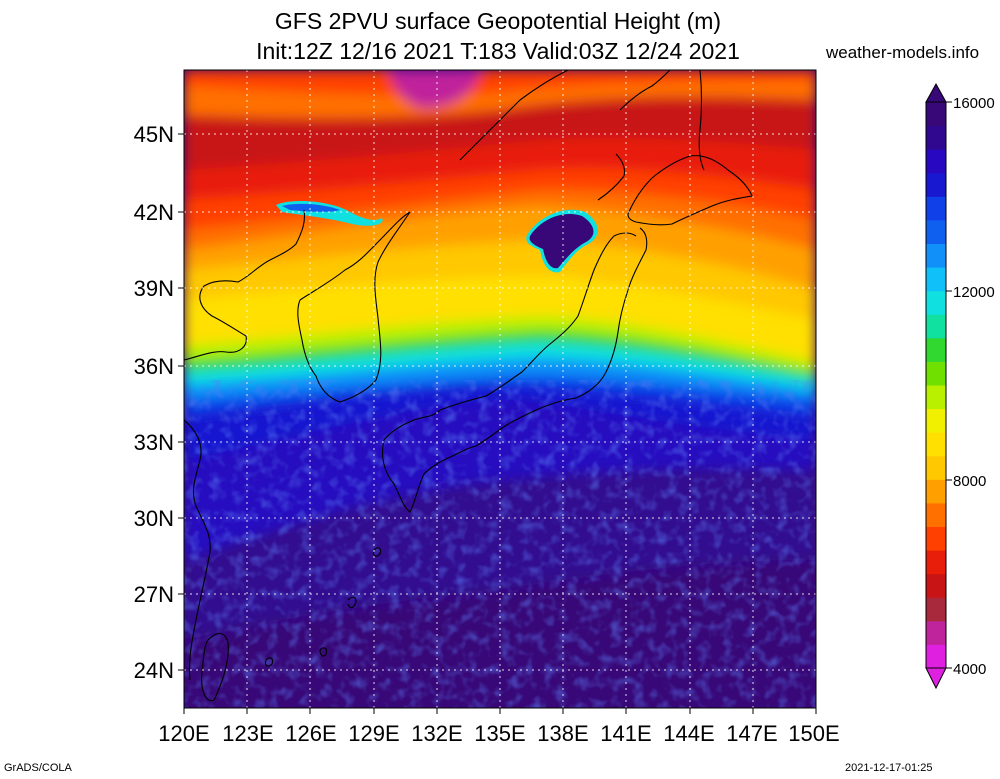 The image size is (1000, 779). Describe the element at coordinates (499, 733) in the screenshot. I see `lon-tick-label: 135E` at that location.